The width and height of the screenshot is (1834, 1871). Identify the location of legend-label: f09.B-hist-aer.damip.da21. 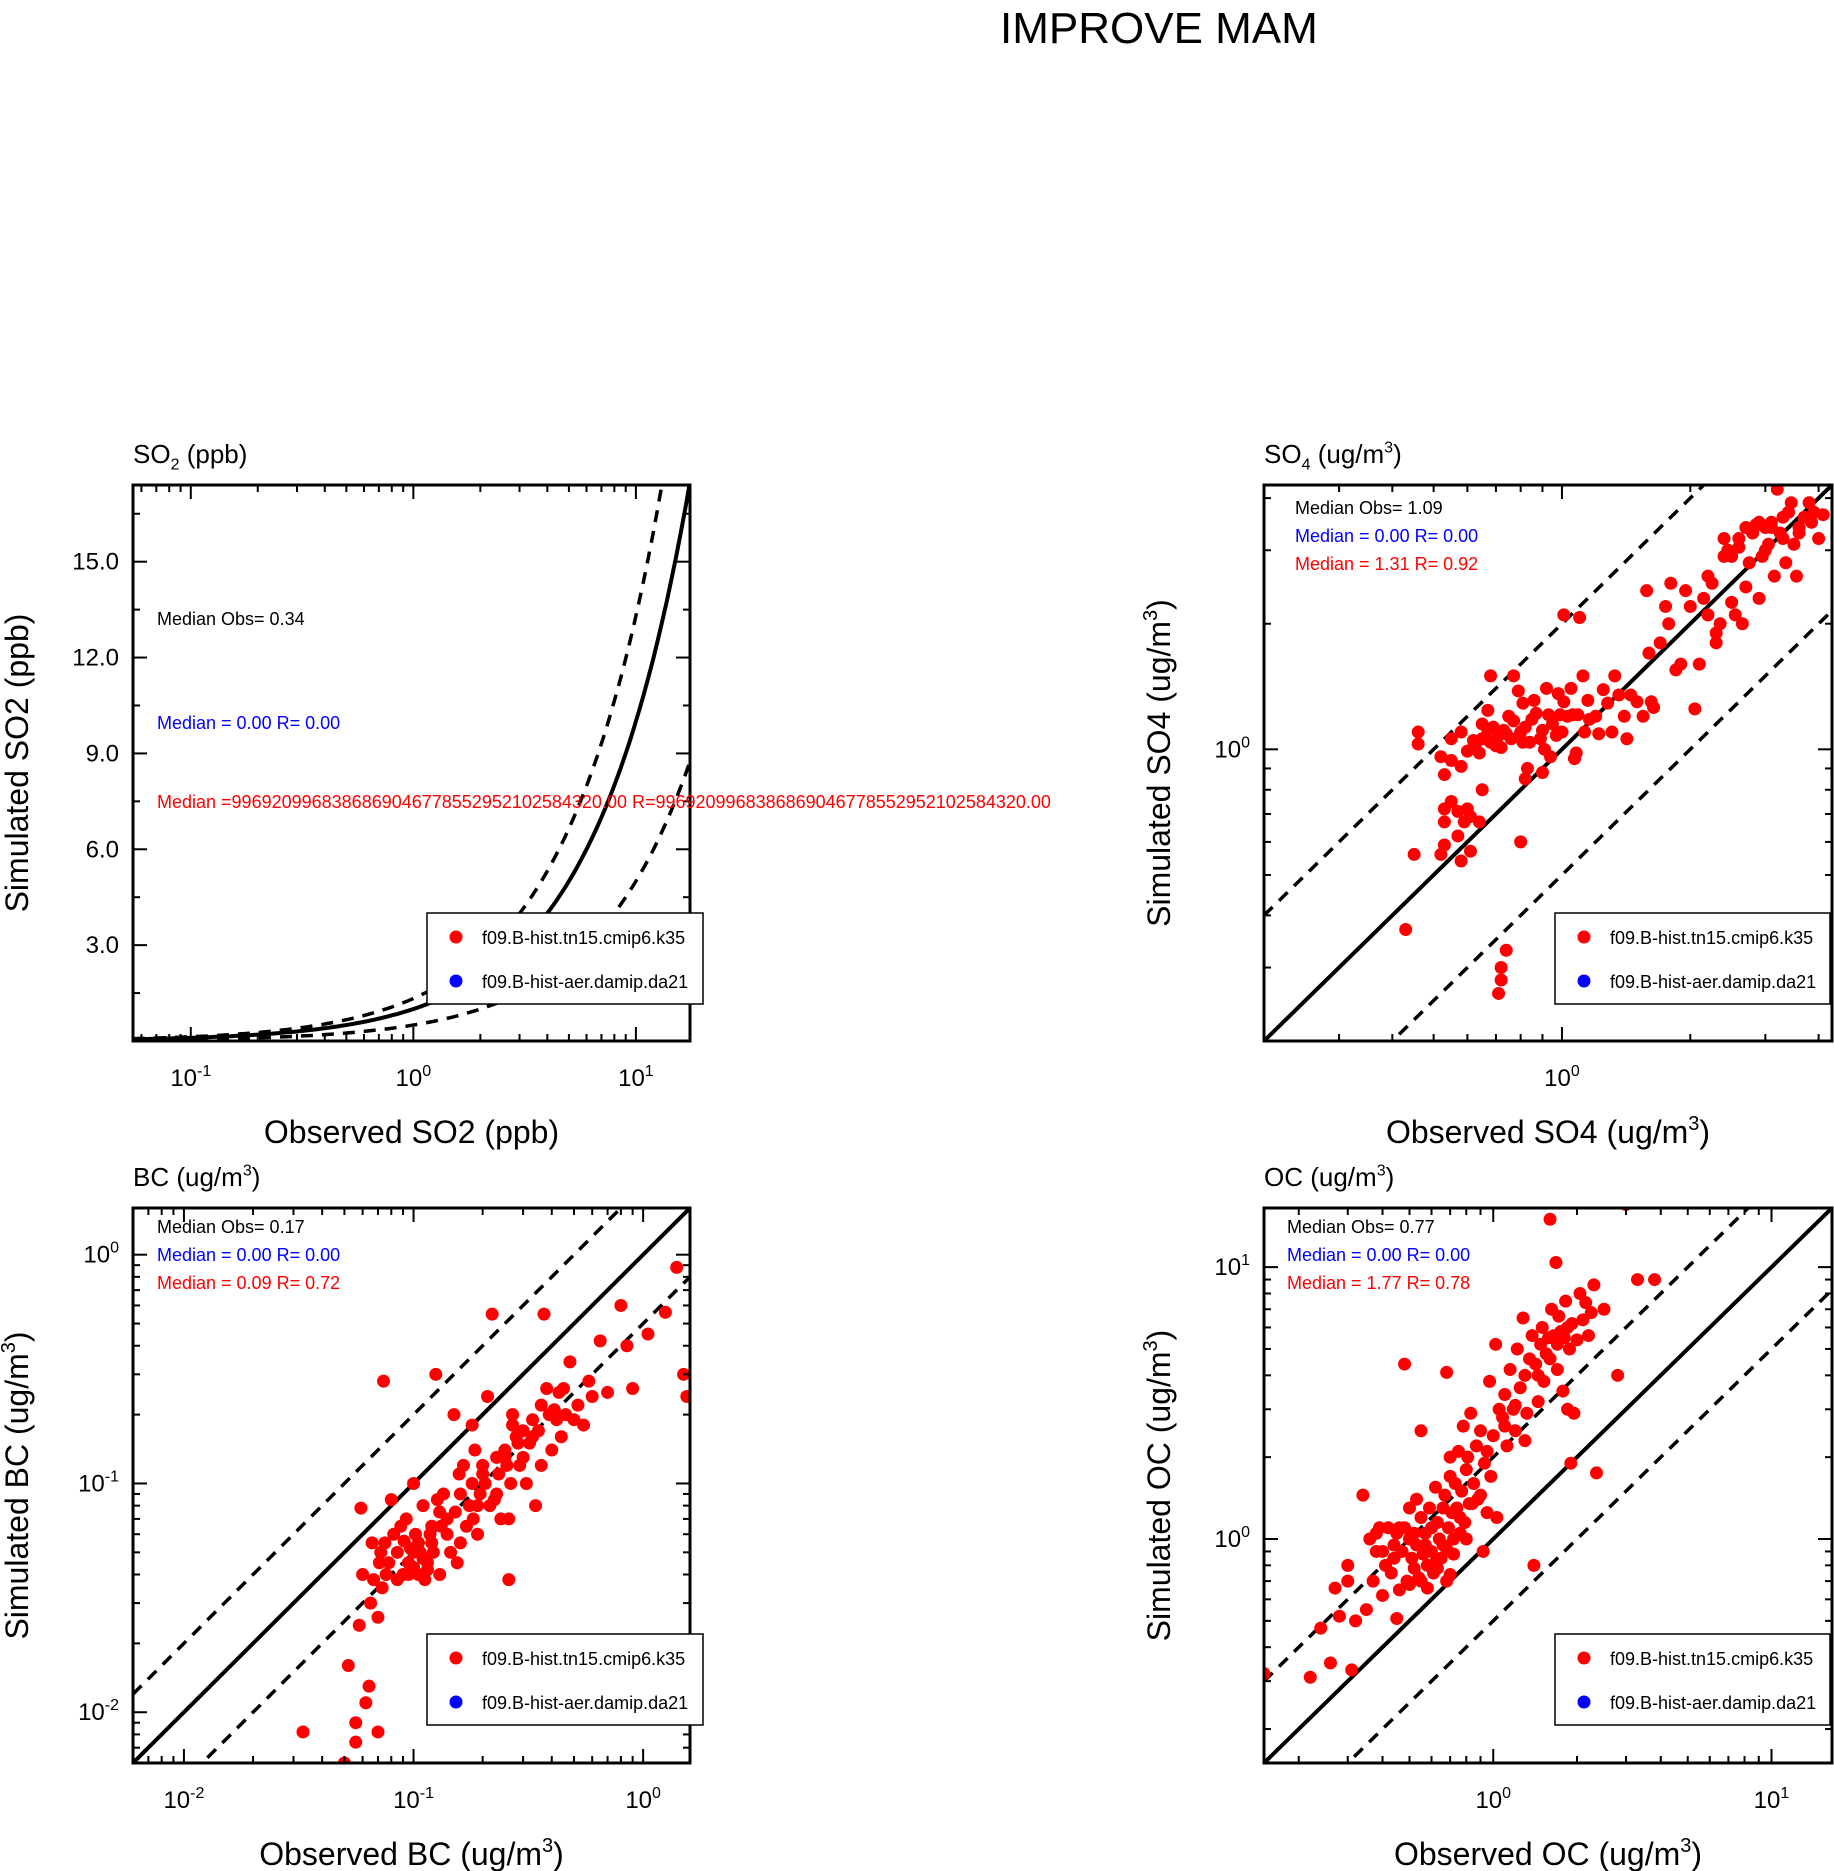
(585, 1703).